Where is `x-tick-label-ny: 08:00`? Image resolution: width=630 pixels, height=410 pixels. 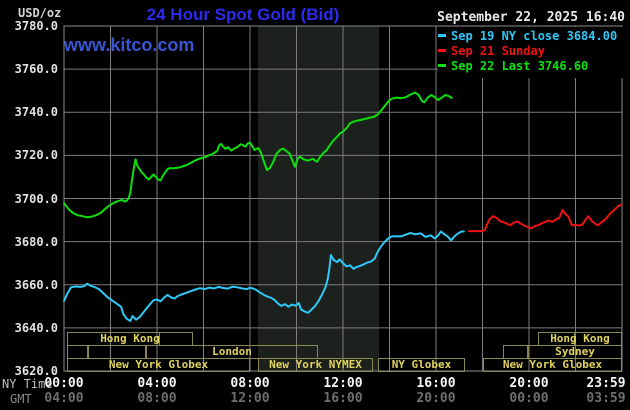 x-tick-label-ny: 08:00 is located at coordinates (250, 383).